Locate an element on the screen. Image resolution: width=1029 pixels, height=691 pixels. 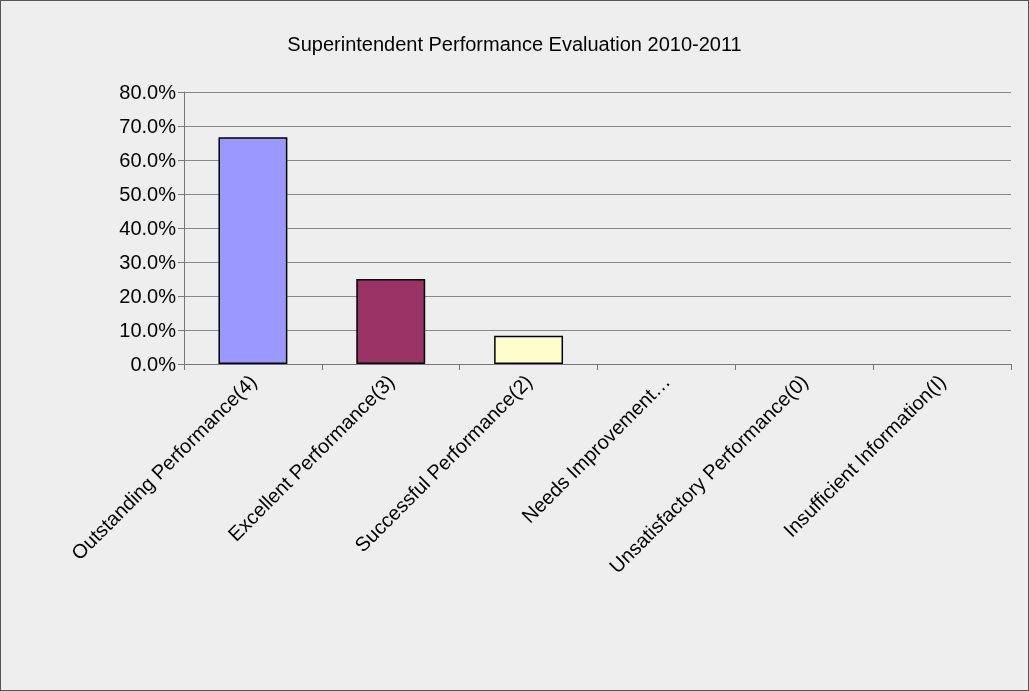
y-tick-label: 40.0% is located at coordinates (148, 228).